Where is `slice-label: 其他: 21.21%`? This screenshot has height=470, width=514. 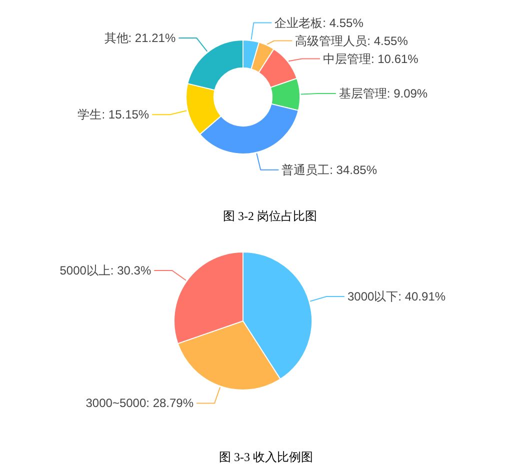
slice-label: 其他: 21.21% is located at coordinates (140, 38).